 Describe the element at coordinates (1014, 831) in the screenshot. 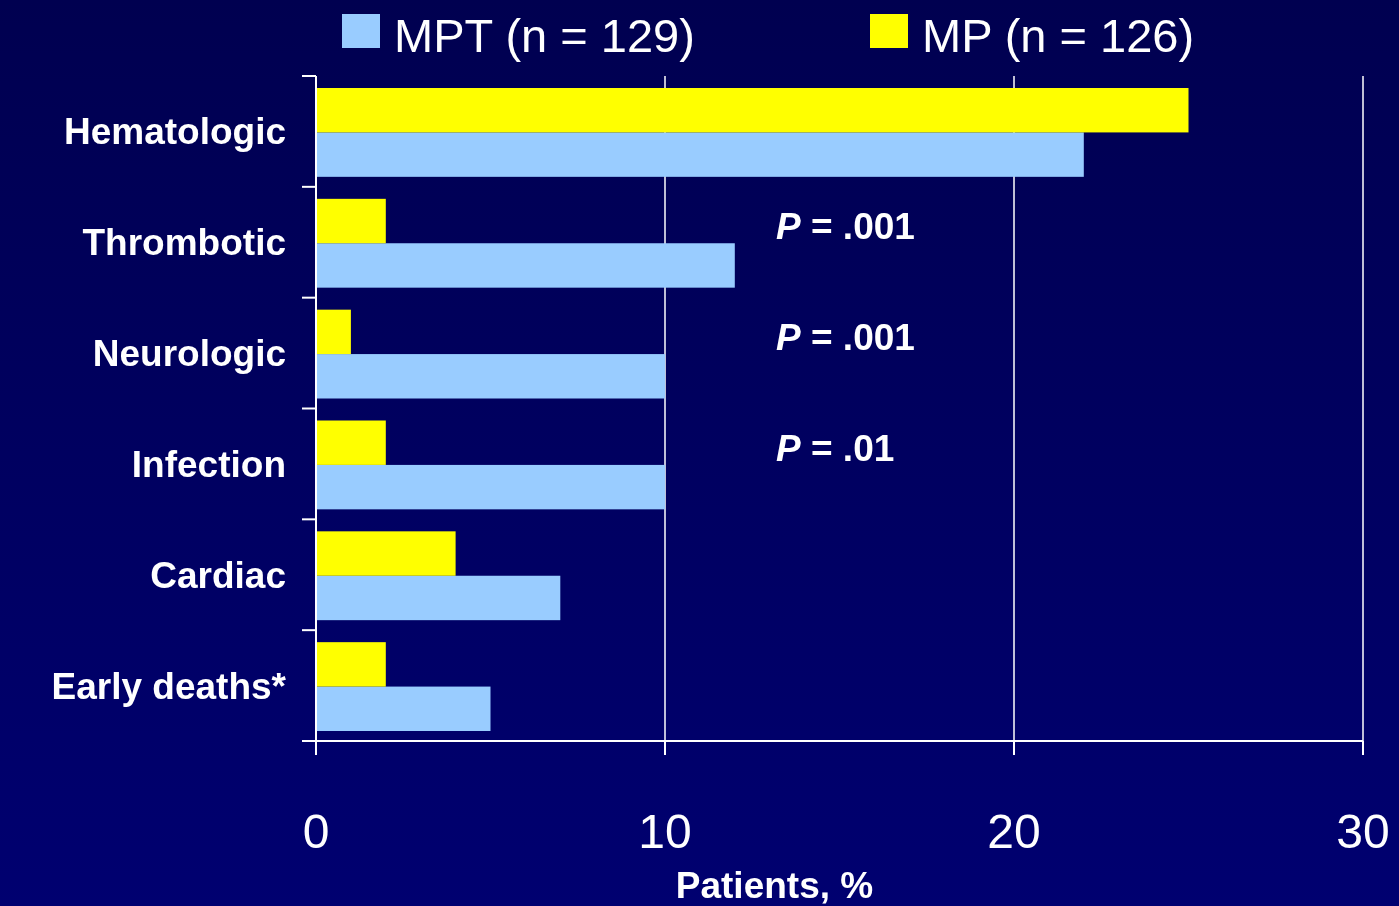

I see `x-tick-label: 20` at that location.